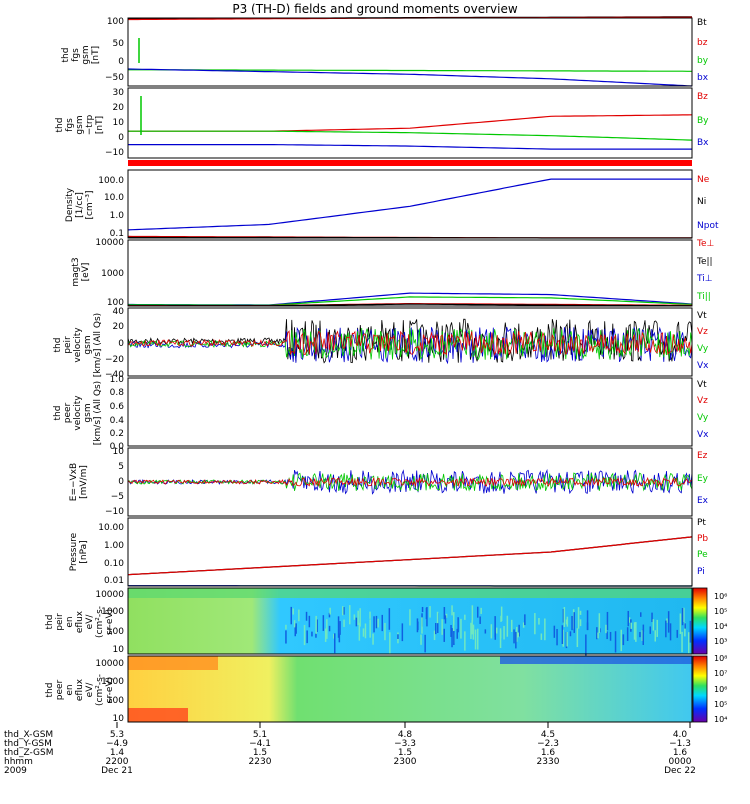  What do you see at coordinates (702, 555) in the screenshot?
I see `legend-Pe: Pe` at bounding box center [702, 555].